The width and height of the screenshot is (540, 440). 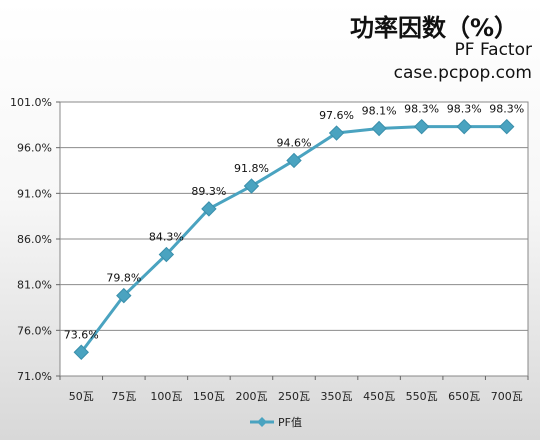 What do you see at coordinates (262, 422) in the screenshot?
I see `legend-marker` at bounding box center [262, 422].